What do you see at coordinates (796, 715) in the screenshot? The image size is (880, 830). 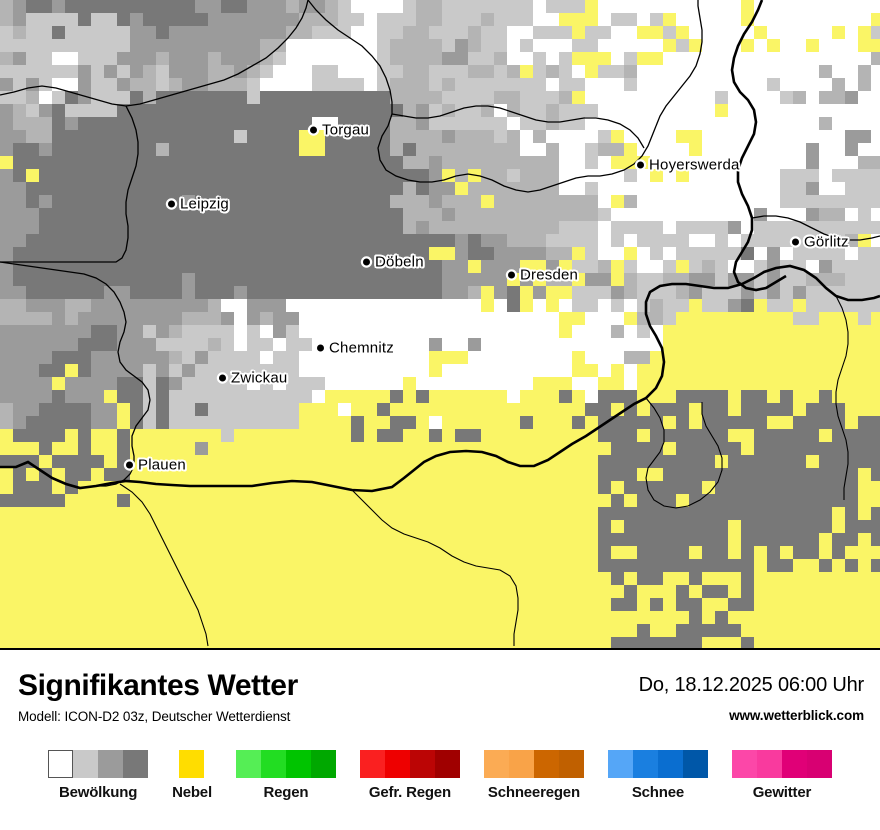 I see `site-url: www.wetterblick.com` at bounding box center [796, 715].